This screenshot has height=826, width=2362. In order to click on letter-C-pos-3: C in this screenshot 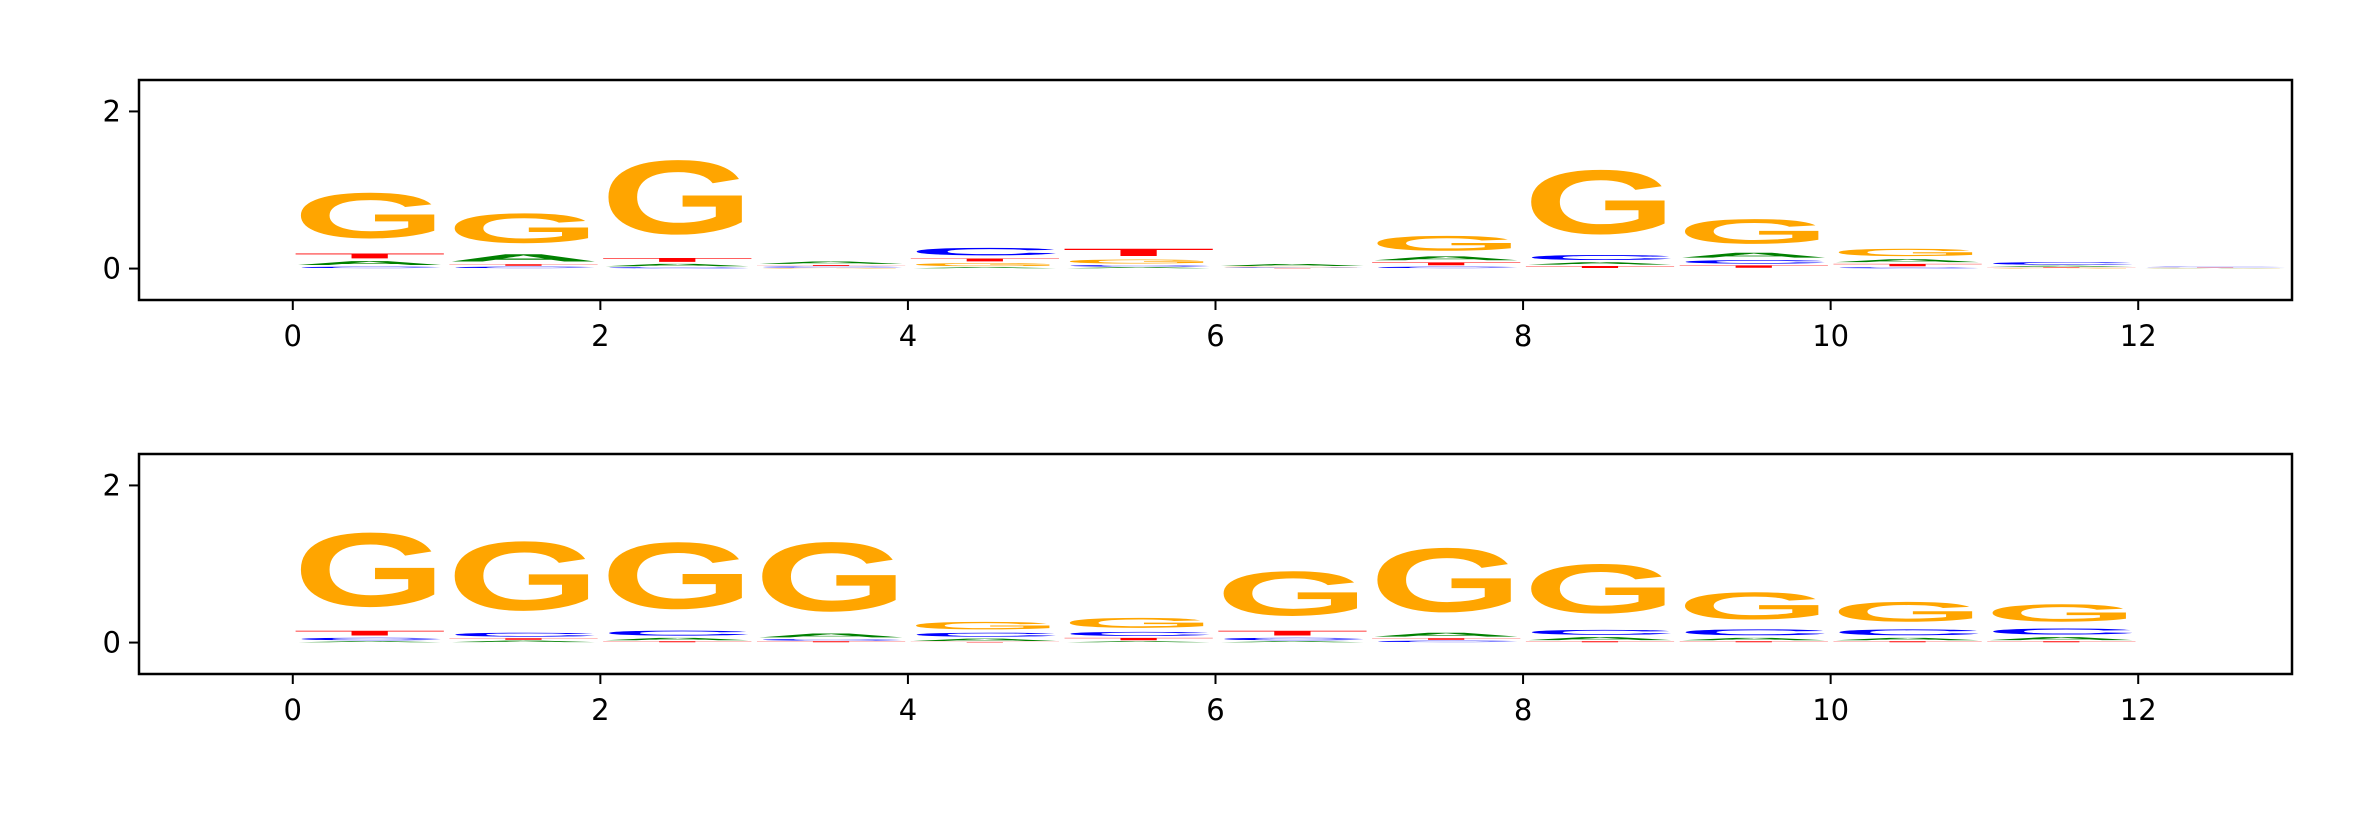, I will do `click(831, 267)`.